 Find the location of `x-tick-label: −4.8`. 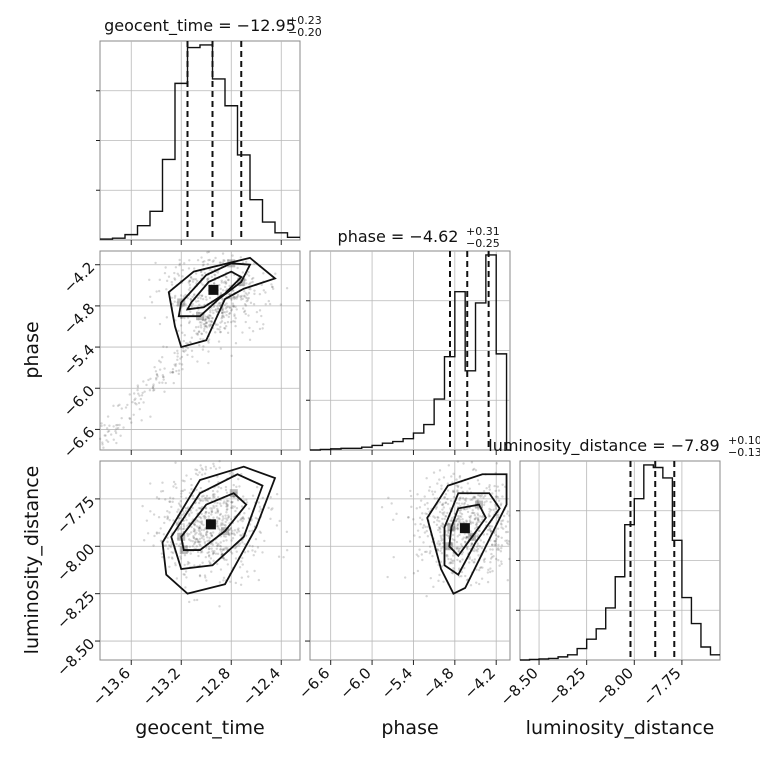

x-tick-label: −4.8 is located at coordinates (438, 683).